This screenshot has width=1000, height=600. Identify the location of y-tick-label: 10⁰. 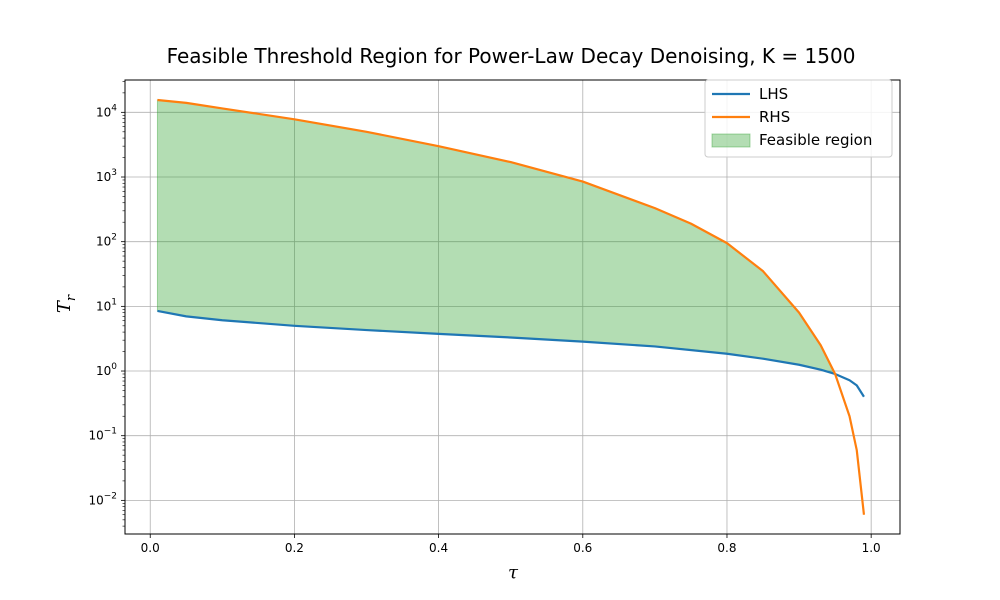
(106, 370).